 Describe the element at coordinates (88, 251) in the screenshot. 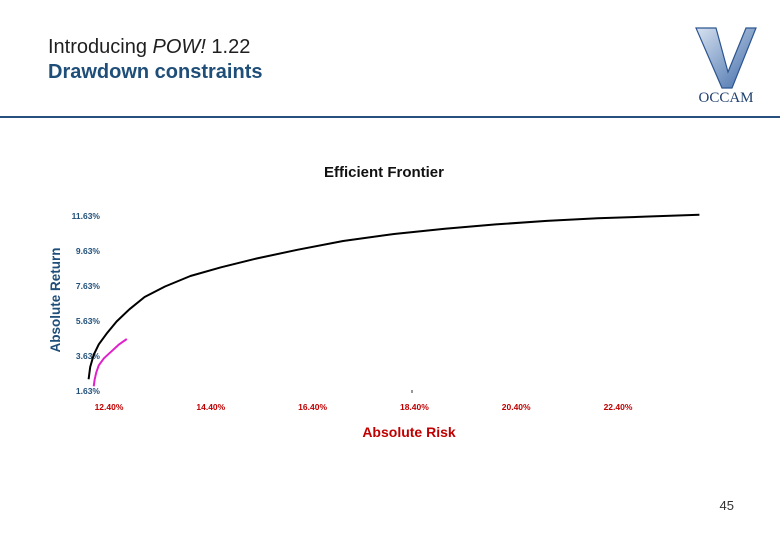

I see `y-tick-label: 9.63%` at that location.